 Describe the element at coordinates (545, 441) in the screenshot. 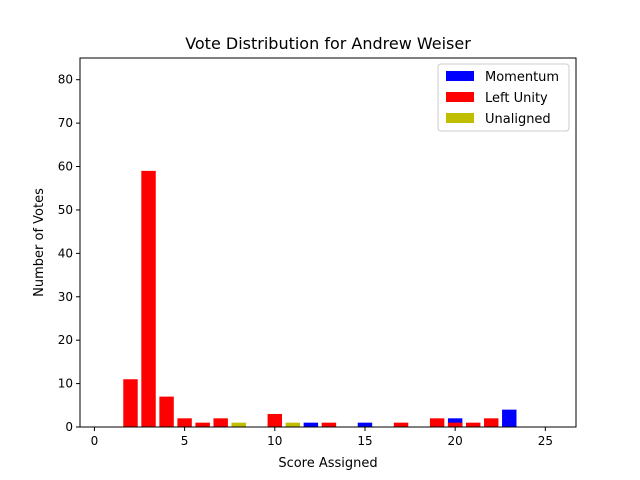

I see `x-tick-label: 25` at that location.